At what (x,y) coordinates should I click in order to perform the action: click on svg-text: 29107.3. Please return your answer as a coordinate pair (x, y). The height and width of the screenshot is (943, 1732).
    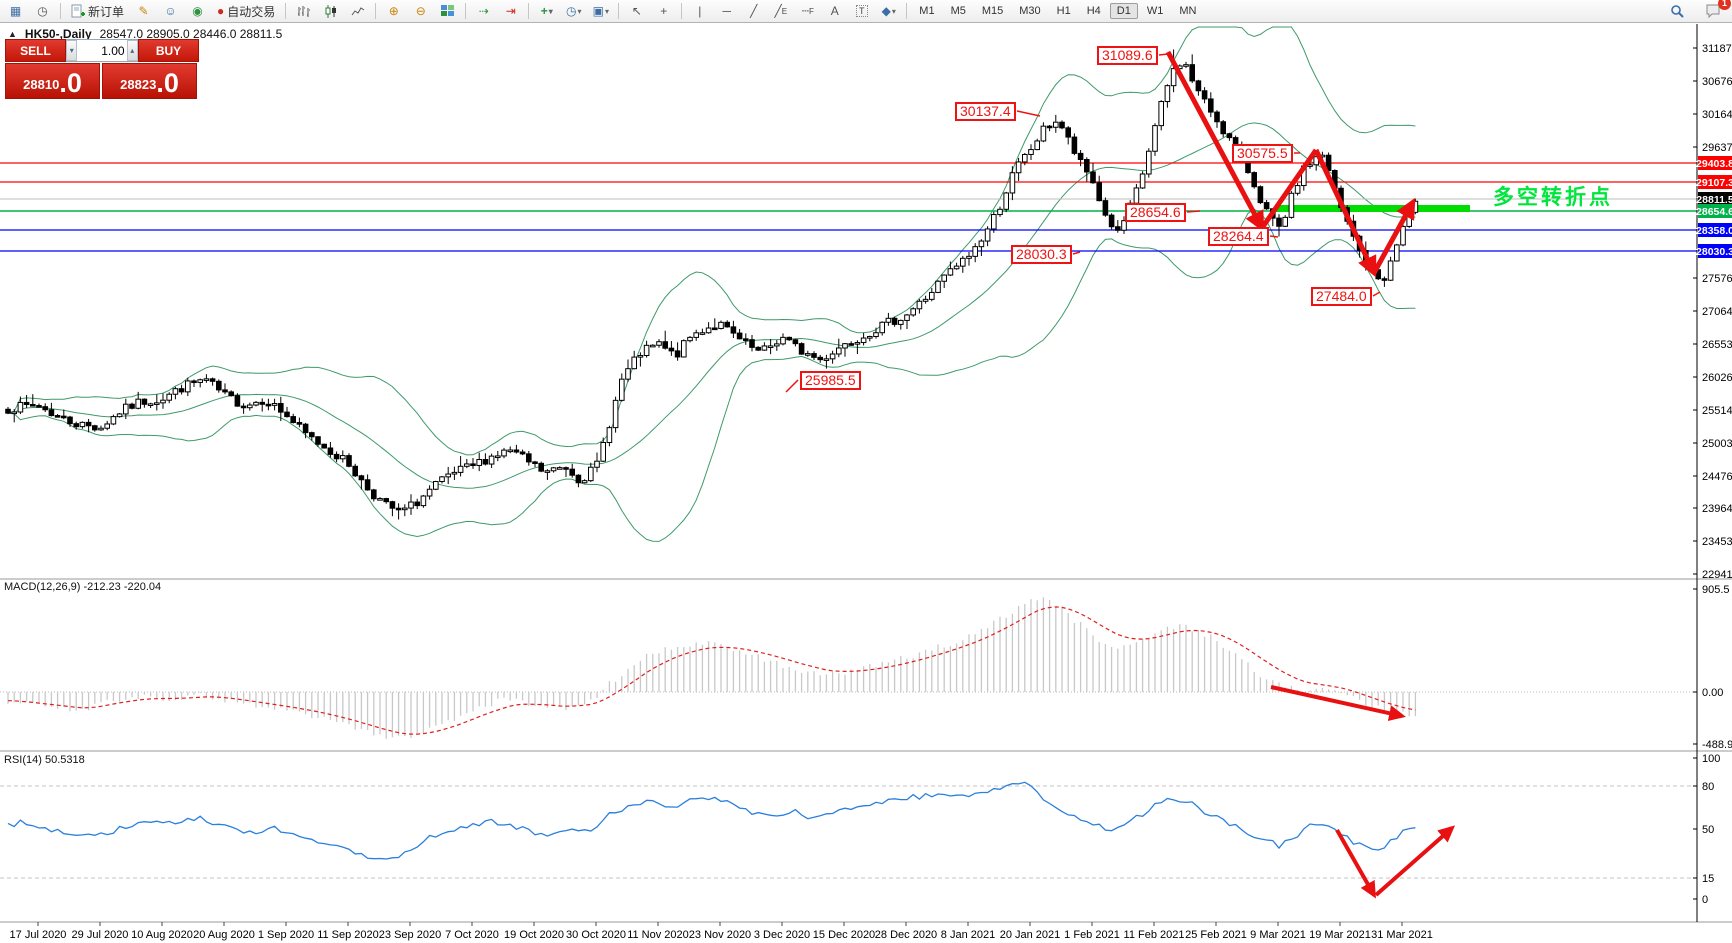
    Looking at the image, I should click on (1714, 183).